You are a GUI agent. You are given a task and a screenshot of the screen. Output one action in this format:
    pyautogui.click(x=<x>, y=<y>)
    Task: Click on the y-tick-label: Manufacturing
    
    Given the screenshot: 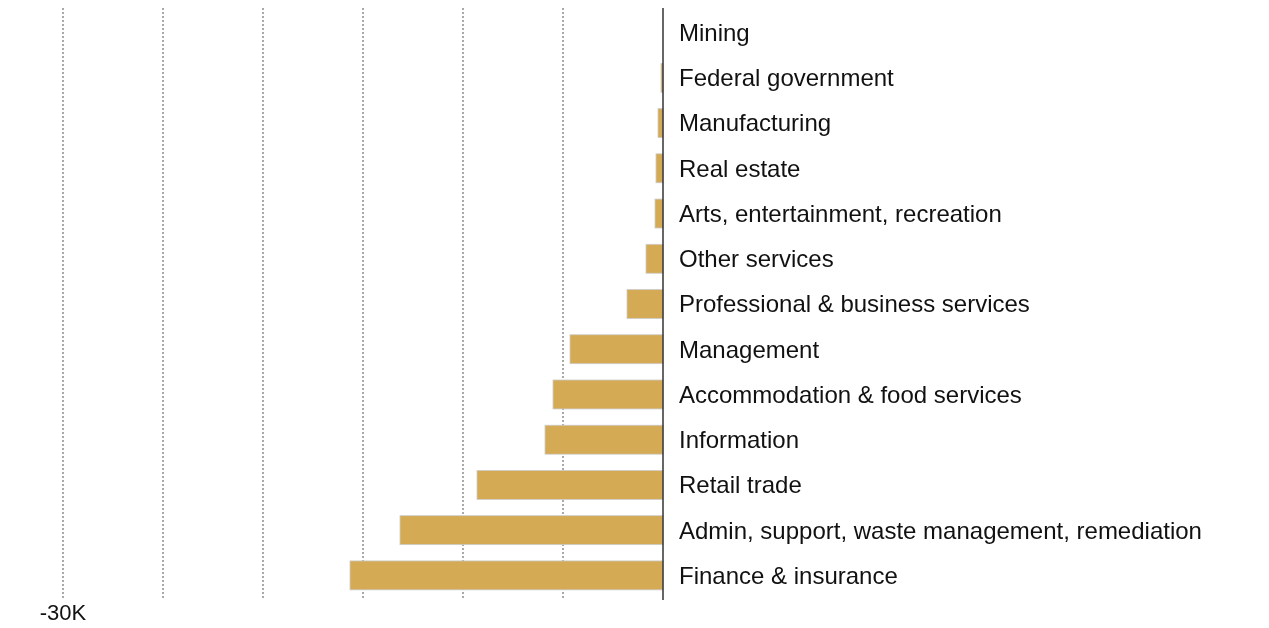 What is the action you would take?
    pyautogui.click(x=755, y=123)
    